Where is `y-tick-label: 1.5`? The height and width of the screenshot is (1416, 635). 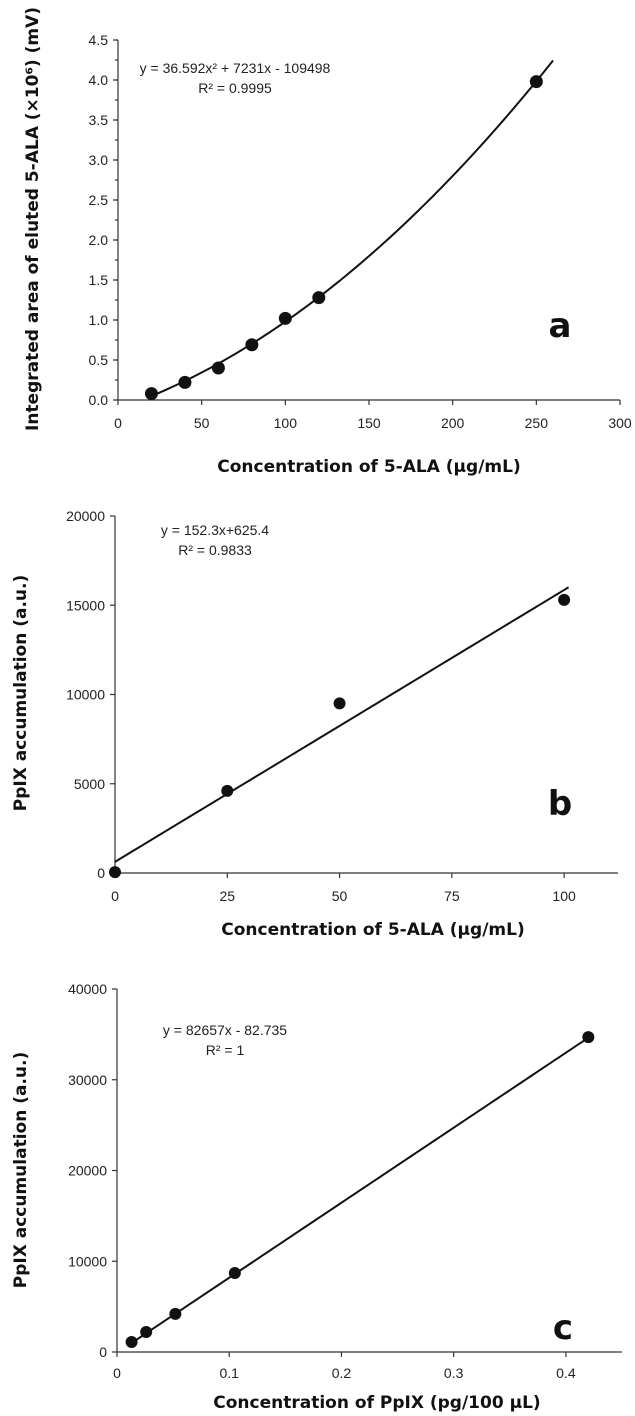 y-tick-label: 1.5 is located at coordinates (99, 280).